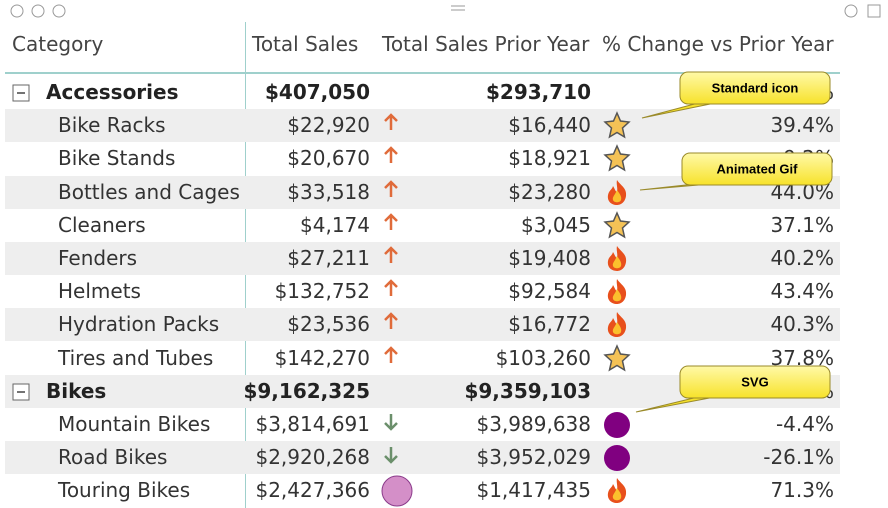 Image resolution: width=888 pixels, height=508 pixels. What do you see at coordinates (328, 324) in the screenshot?
I see `total-sales-cell: $23,536` at bounding box center [328, 324].